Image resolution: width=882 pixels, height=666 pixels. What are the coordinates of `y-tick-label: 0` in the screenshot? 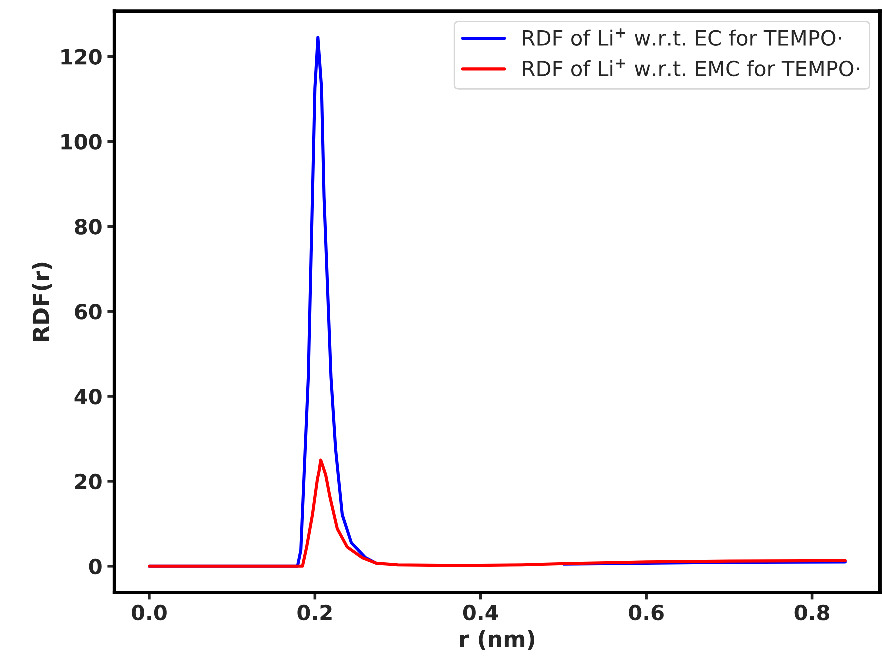 It's located at (95, 566).